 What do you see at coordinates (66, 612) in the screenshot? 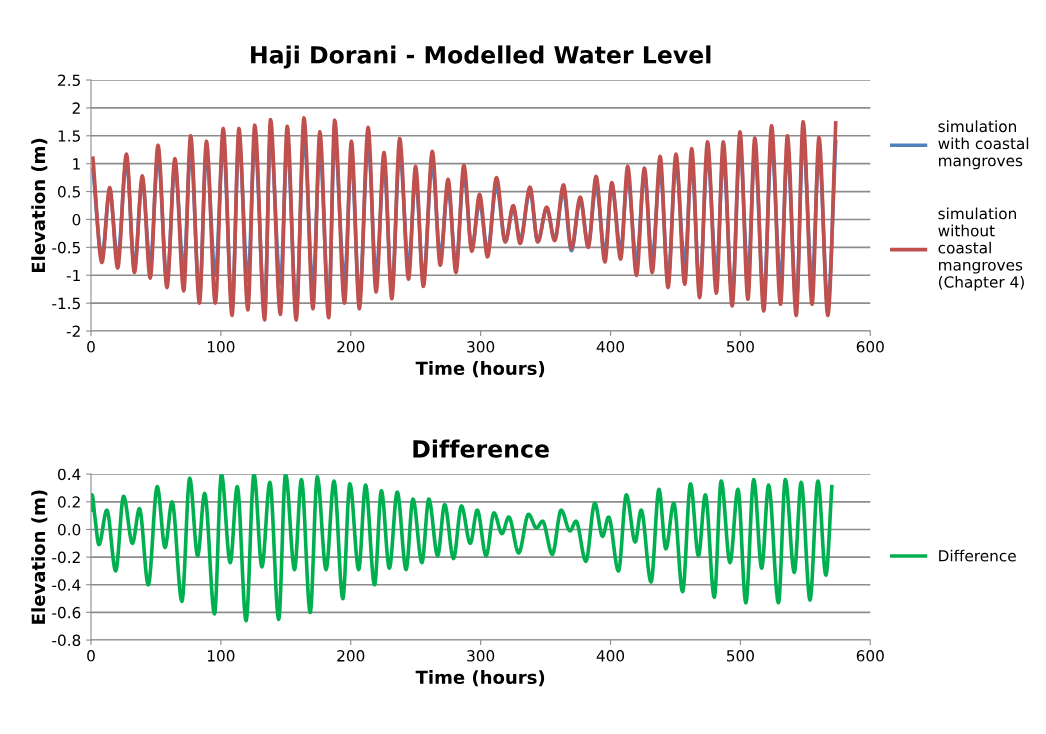
I see `y-tick-label: -0.6` at bounding box center [66, 612].